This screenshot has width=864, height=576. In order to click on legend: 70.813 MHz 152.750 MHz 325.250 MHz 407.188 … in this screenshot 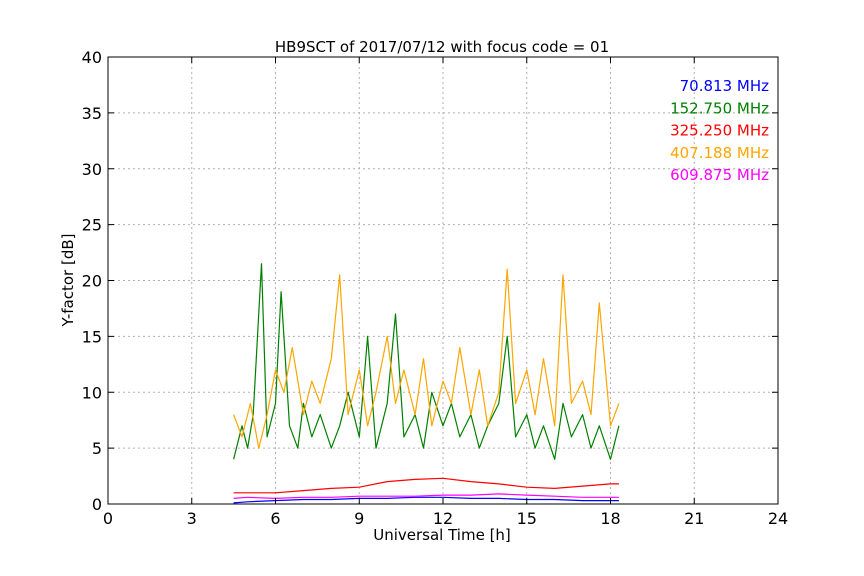, I will do `click(719, 130)`.